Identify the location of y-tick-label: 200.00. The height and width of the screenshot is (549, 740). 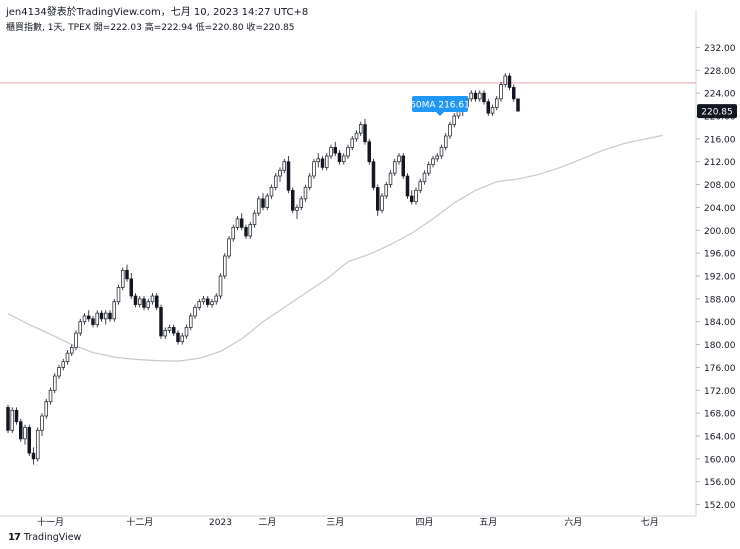
(720, 232).